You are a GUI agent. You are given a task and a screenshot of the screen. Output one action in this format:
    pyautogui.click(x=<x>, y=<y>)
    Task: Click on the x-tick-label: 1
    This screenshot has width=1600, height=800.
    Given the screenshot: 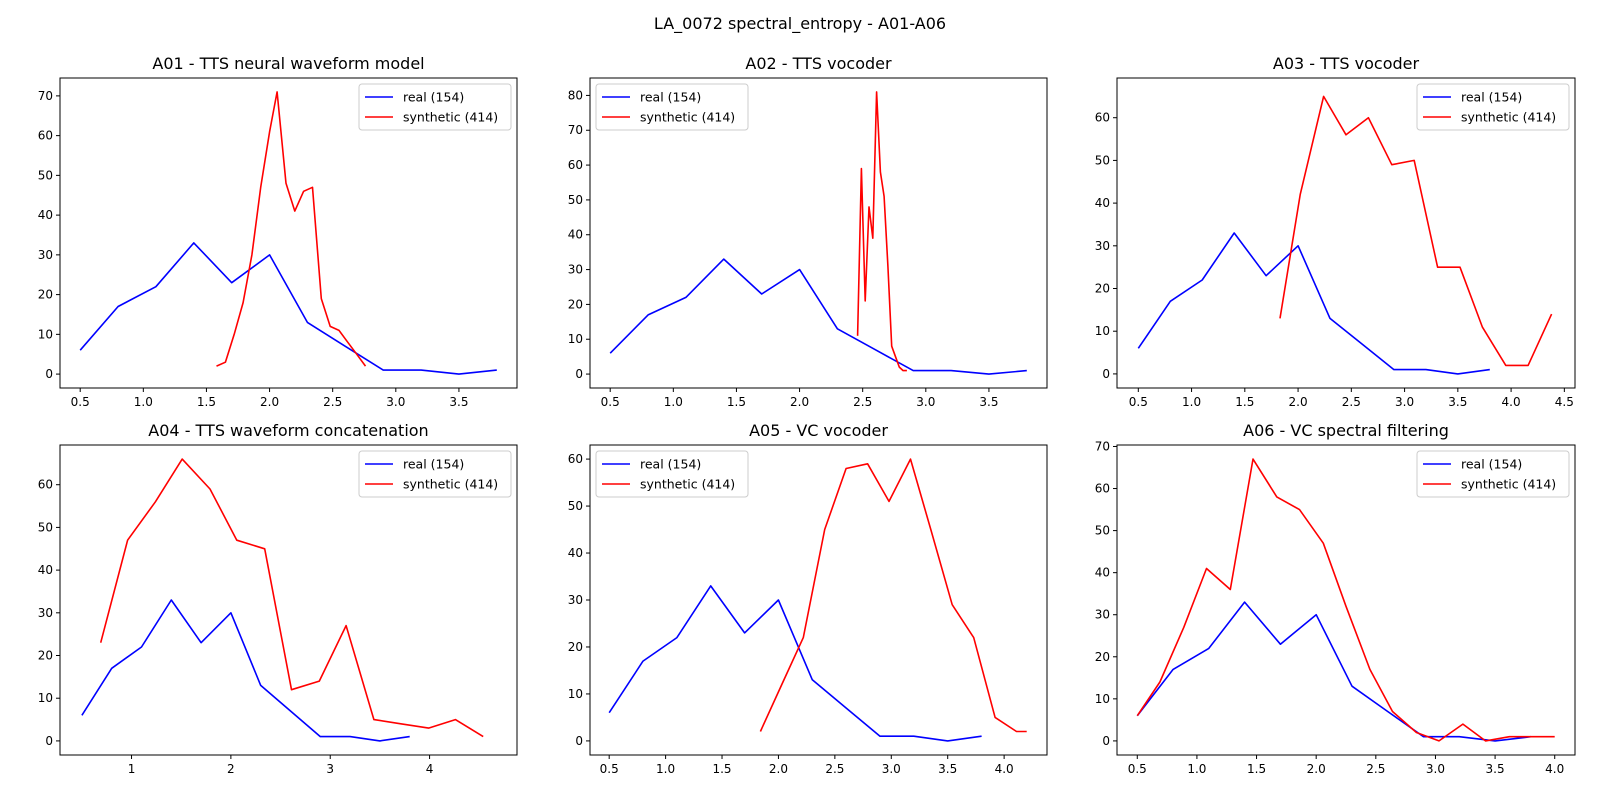 What is the action you would take?
    pyautogui.click(x=132, y=769)
    